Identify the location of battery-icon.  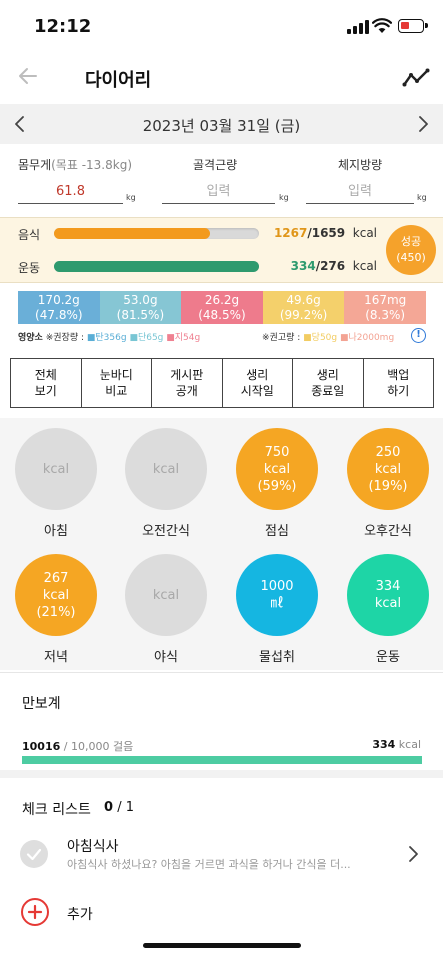
(413, 26).